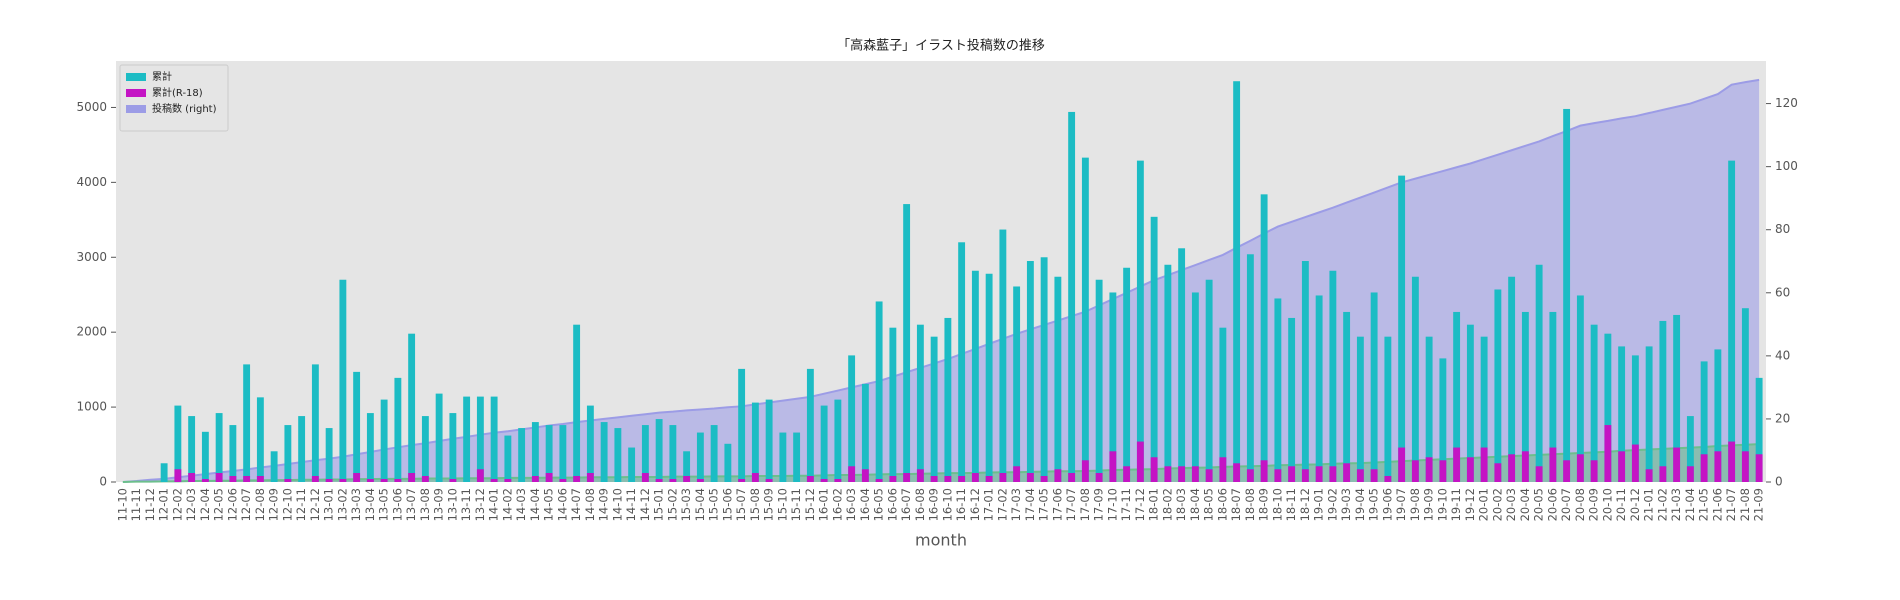  Describe the element at coordinates (535, 504) in the screenshot. I see `x-tick-label: 14-04` at that location.